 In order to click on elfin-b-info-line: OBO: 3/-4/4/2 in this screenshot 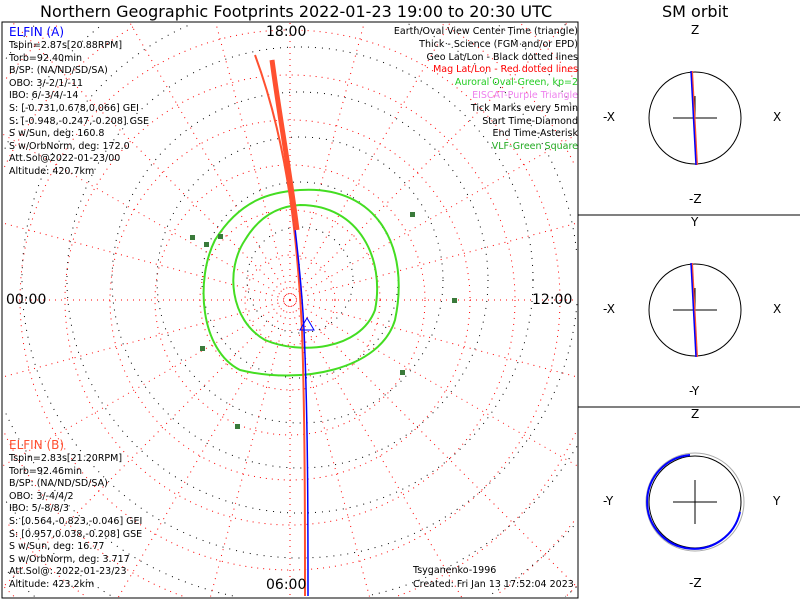, I will do `click(41, 496)`.